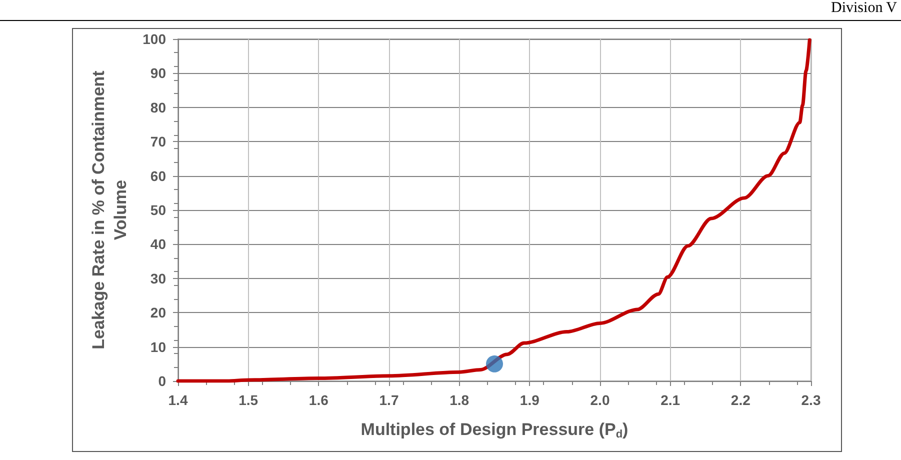 Image resolution: width=901 pixels, height=460 pixels. Describe the element at coordinates (158, 210) in the screenshot. I see `y-tick-label: 50` at that location.